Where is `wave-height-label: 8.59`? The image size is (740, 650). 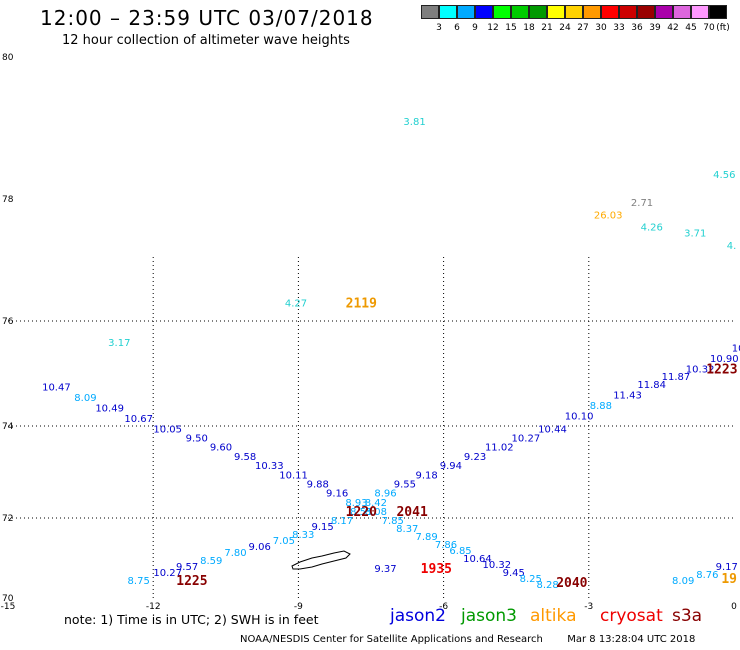 wave-height-label: 8.59 is located at coordinates (211, 561).